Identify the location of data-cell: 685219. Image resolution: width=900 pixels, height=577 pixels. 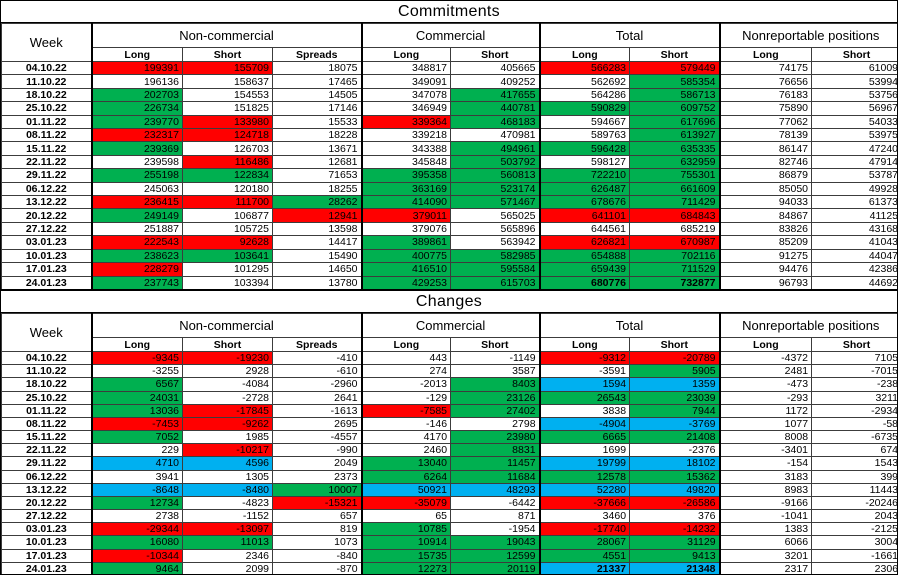
(675, 229).